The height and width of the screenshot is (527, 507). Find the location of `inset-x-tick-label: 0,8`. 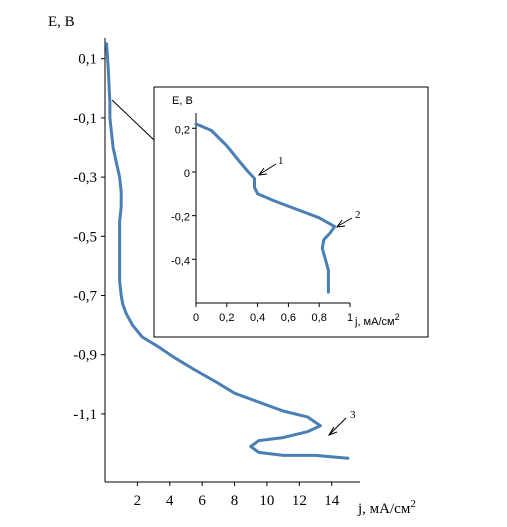

inset-x-tick-label: 0,8 is located at coordinates (319, 318).